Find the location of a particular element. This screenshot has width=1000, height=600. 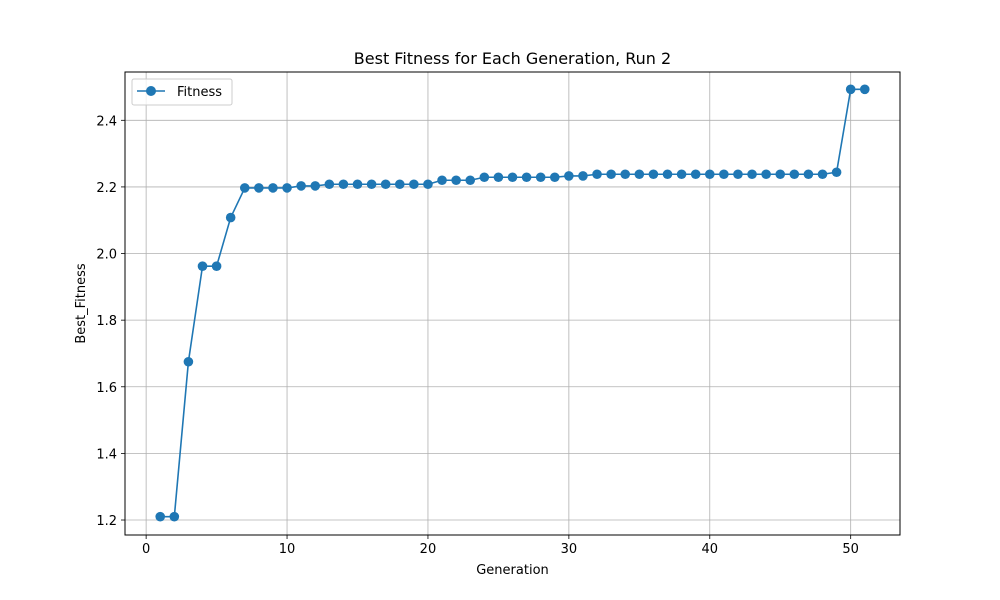

y-tick-label: 2.2 is located at coordinates (106, 188).